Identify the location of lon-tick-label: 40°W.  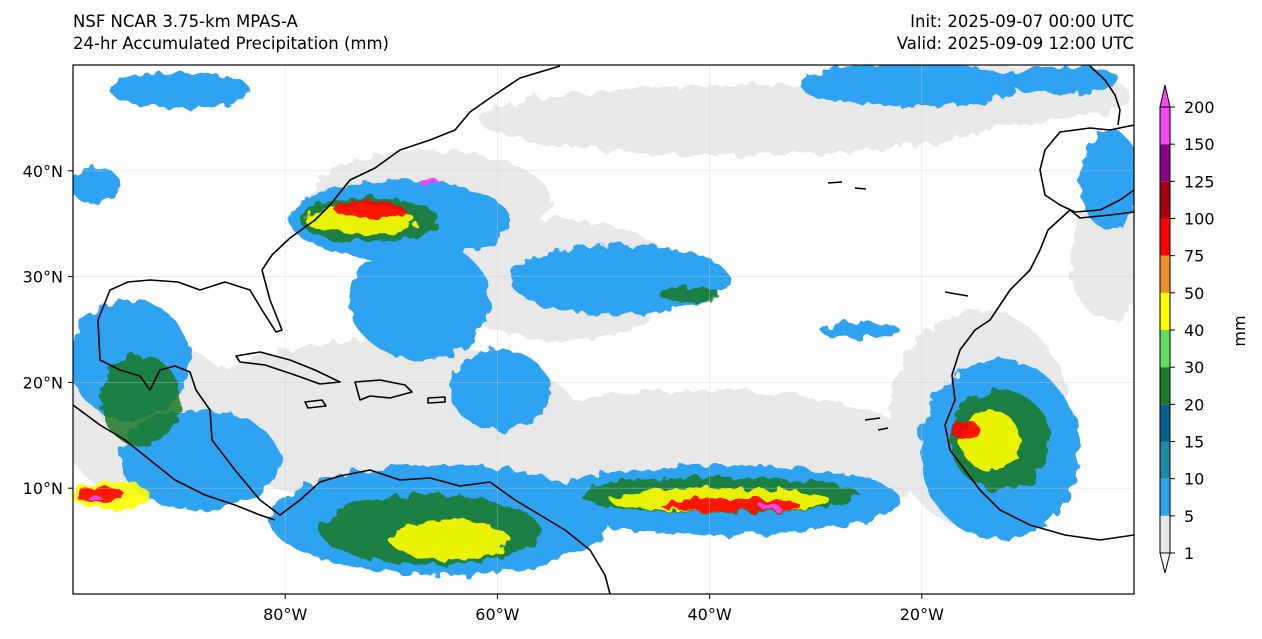
(710, 614).